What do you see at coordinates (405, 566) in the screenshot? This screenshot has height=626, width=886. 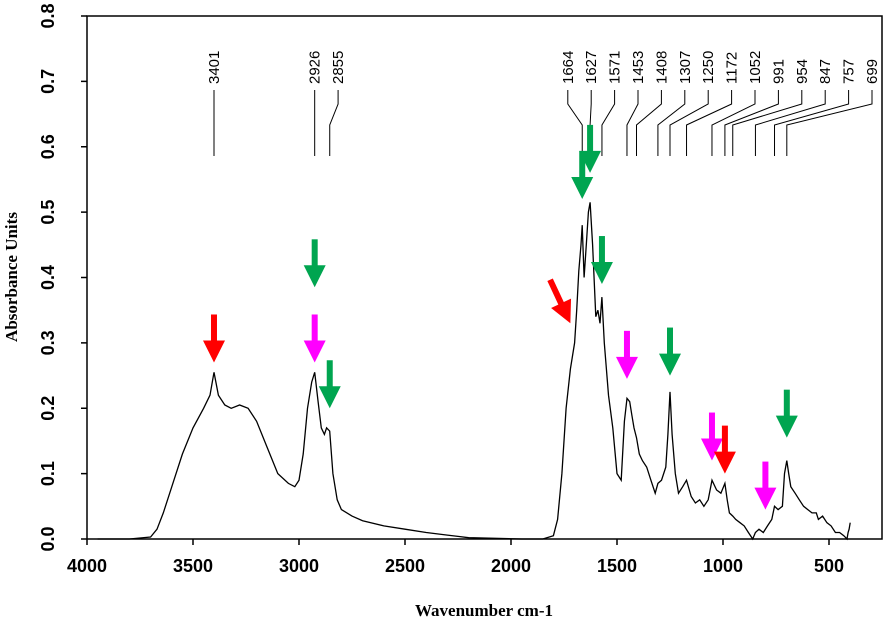 I see `x-tick-label: 2500` at bounding box center [405, 566].